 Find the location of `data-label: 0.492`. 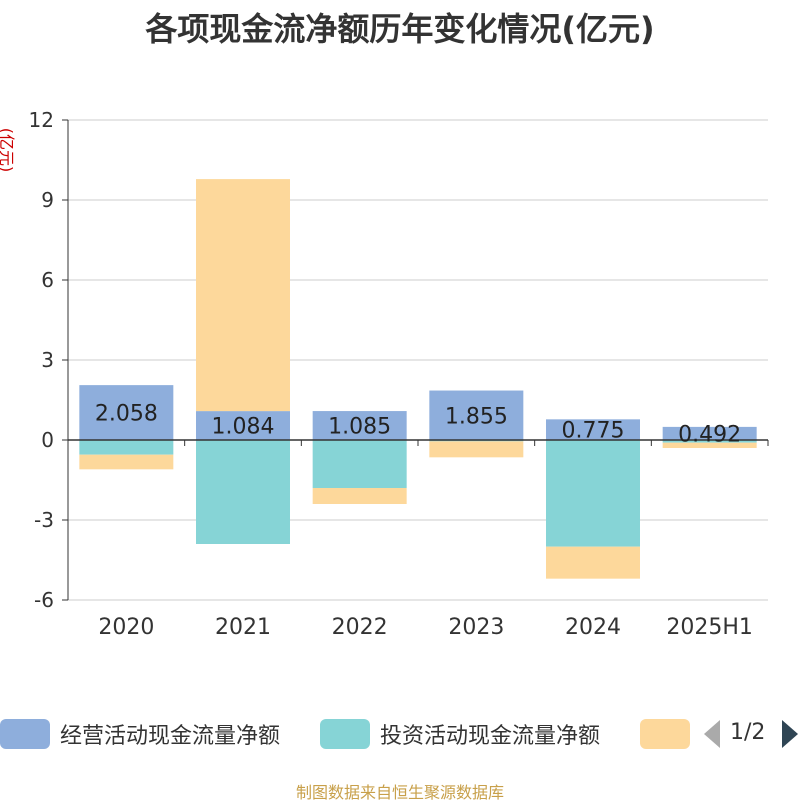

data-label: 0.492 is located at coordinates (709, 434).